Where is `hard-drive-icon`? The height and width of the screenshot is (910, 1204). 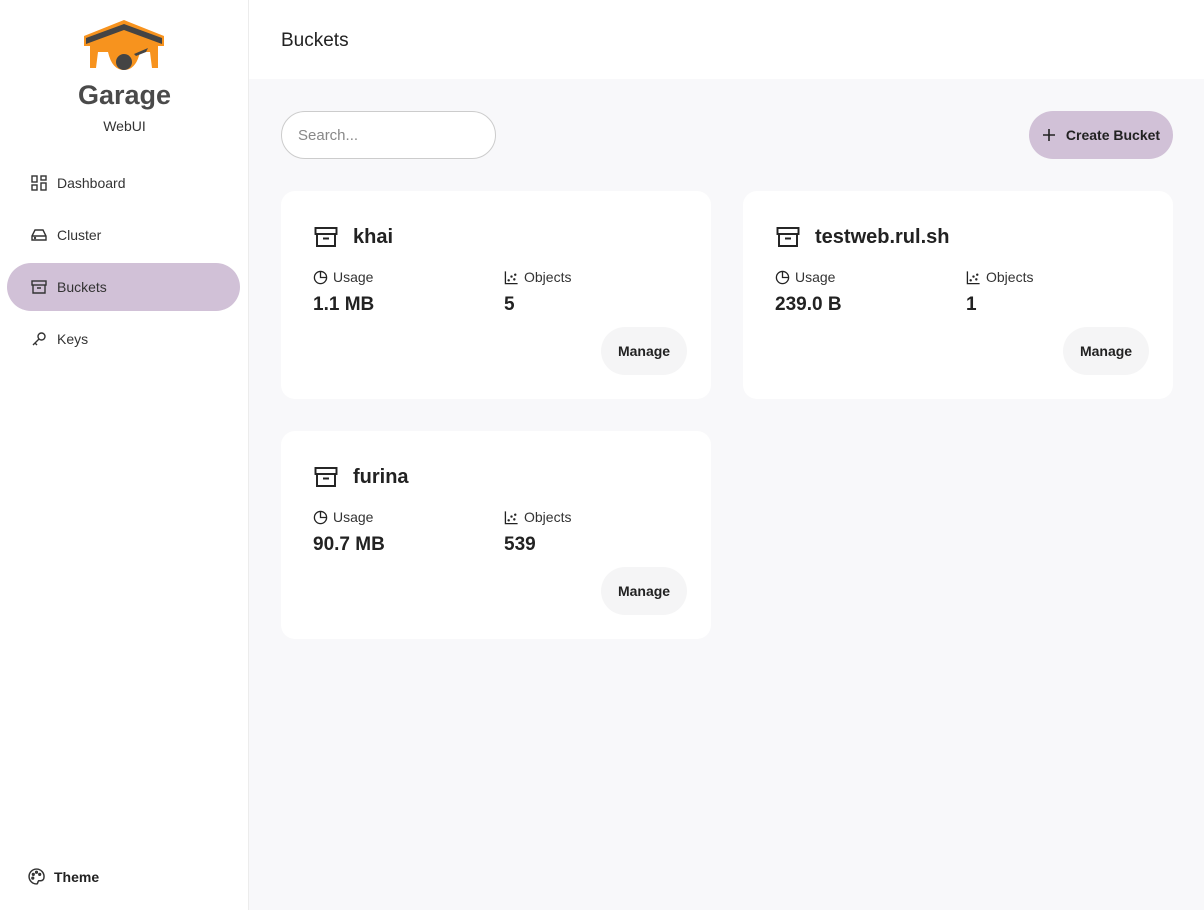 hard-drive-icon is located at coordinates (39, 235).